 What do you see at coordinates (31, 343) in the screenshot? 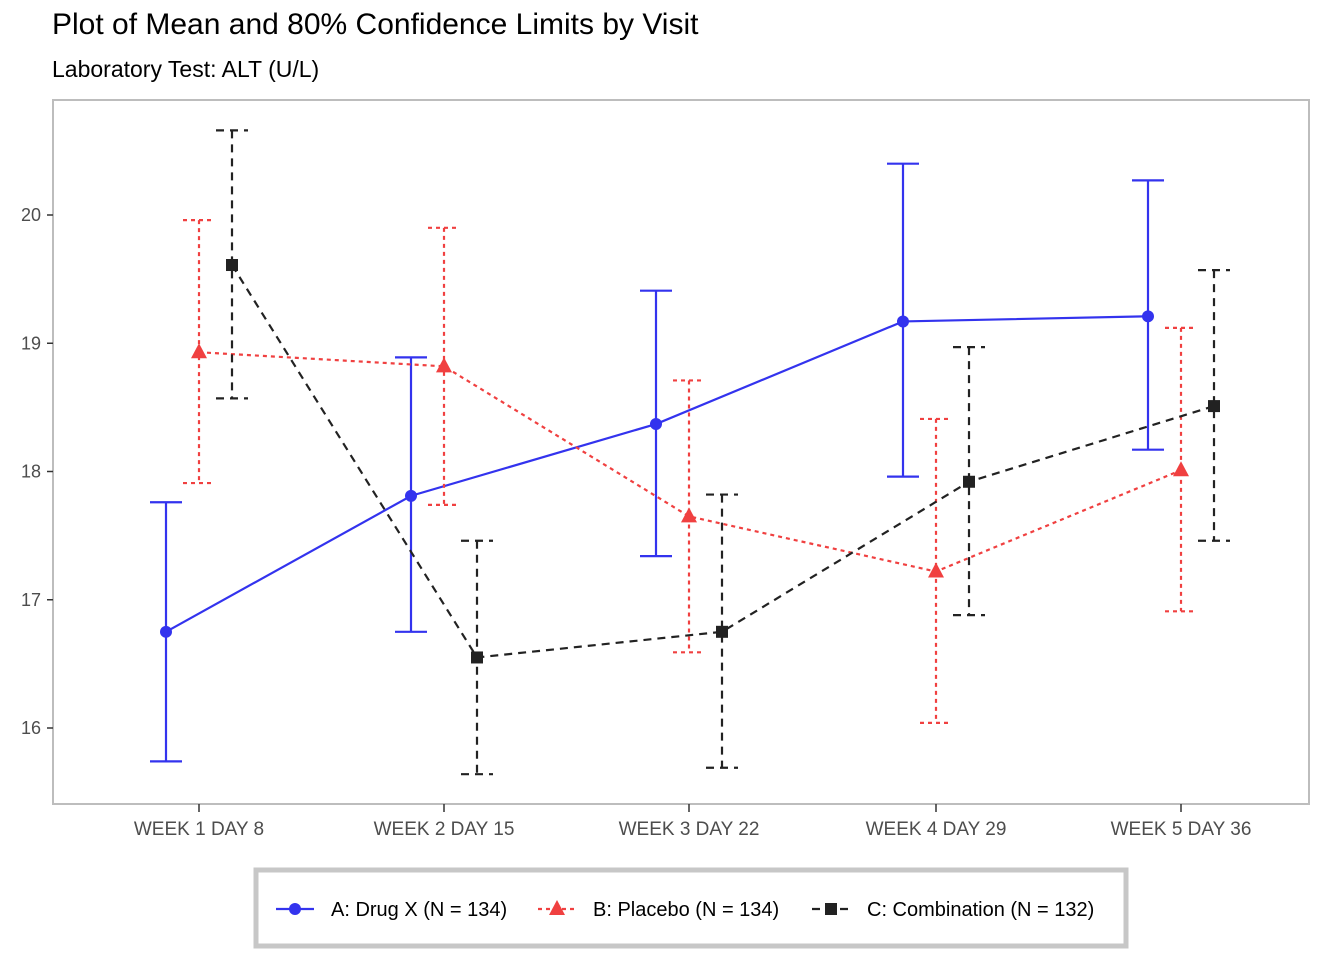
I see `y-tick-label: 19` at bounding box center [31, 343].